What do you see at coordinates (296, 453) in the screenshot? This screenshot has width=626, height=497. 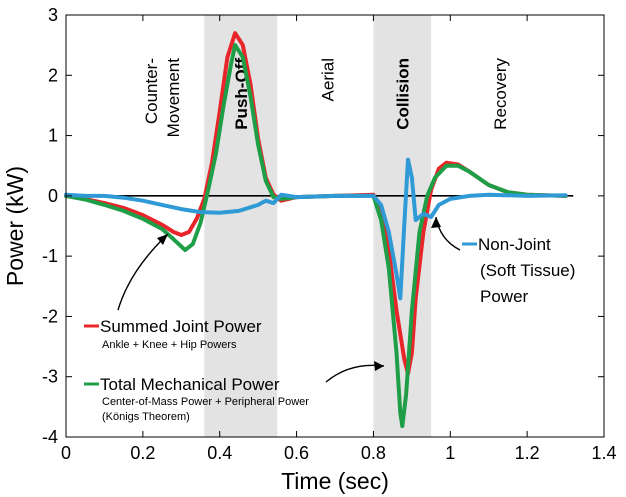 I see `x-tick-label: 0.6` at bounding box center [296, 453].